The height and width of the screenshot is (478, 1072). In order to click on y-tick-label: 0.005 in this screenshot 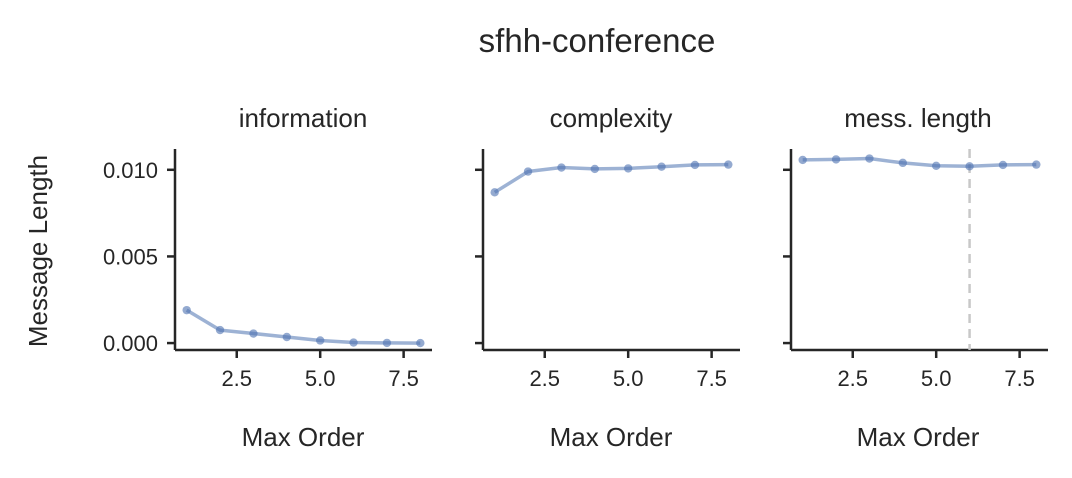, I will do `click(130, 256)`.